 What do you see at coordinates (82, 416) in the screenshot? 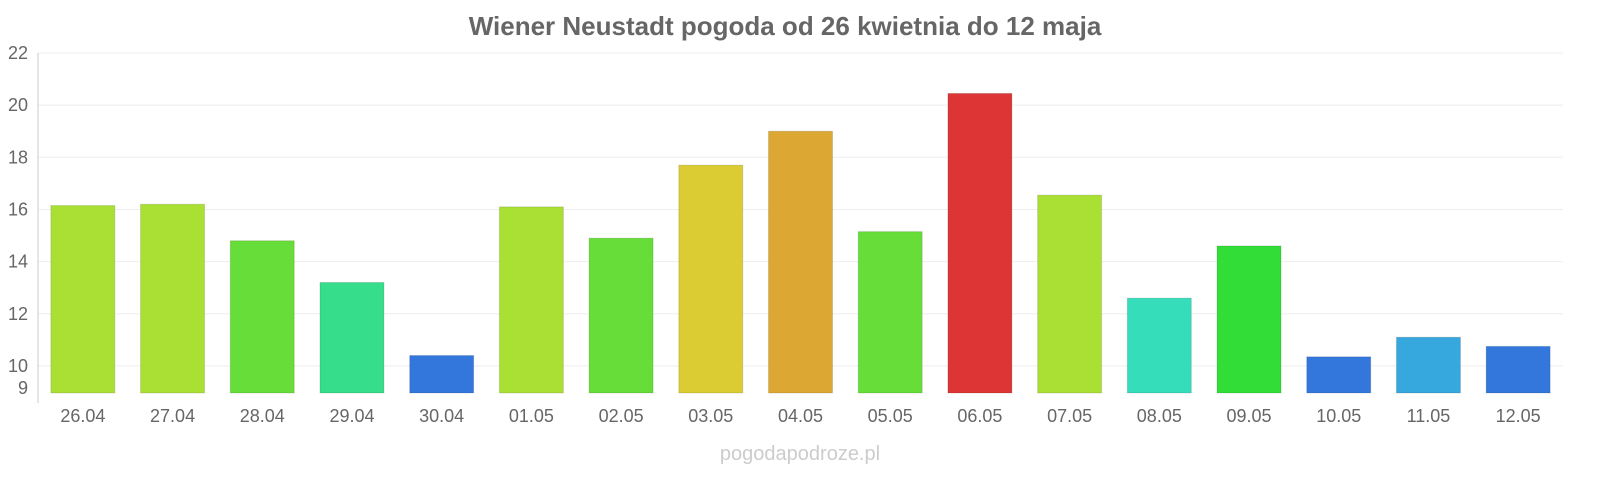
I see `x-tick-label: 26.04` at bounding box center [82, 416].